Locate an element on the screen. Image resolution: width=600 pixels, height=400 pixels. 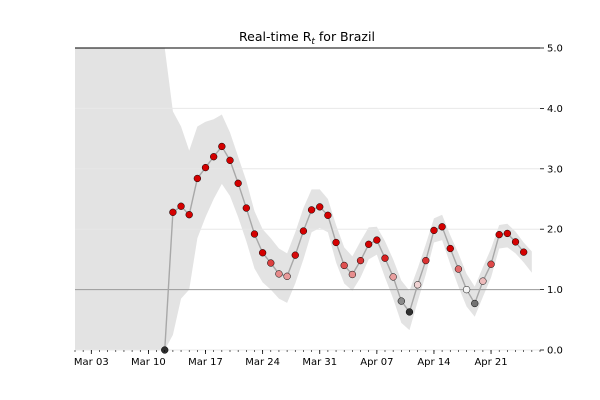
x-tick-label: Apr 14 is located at coordinates (433, 362).